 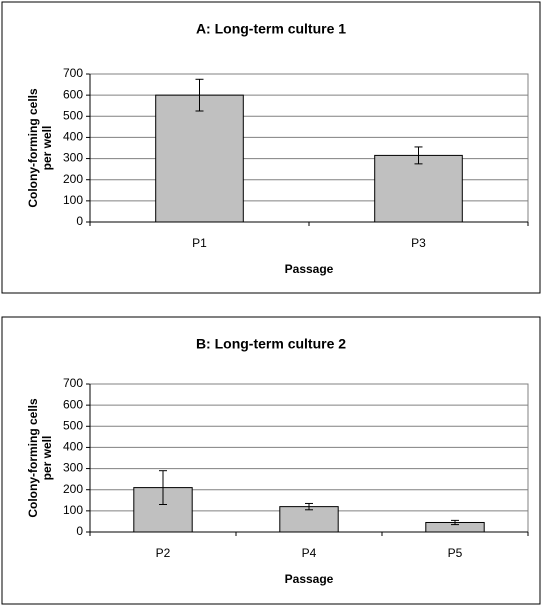 I want to click on x-tick-label: P5, so click(x=455, y=553).